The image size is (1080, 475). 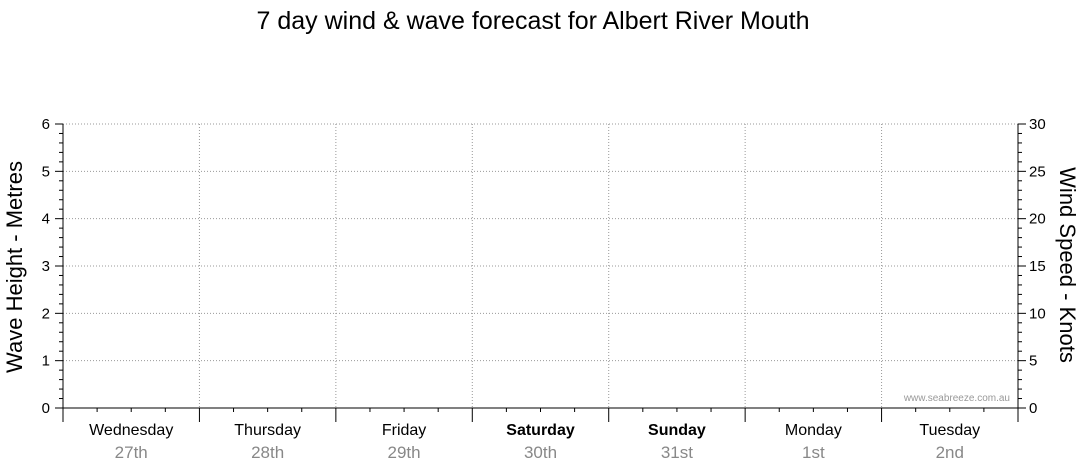 I want to click on y-left-tick-label-3: 3, so click(x=46, y=266).